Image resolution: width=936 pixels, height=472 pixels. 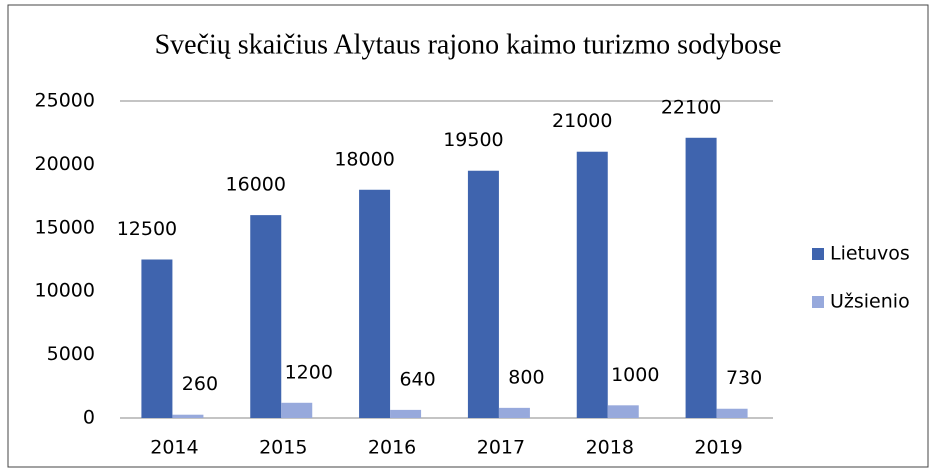 What do you see at coordinates (582, 121) in the screenshot?
I see `data-label: 21000` at bounding box center [582, 121].